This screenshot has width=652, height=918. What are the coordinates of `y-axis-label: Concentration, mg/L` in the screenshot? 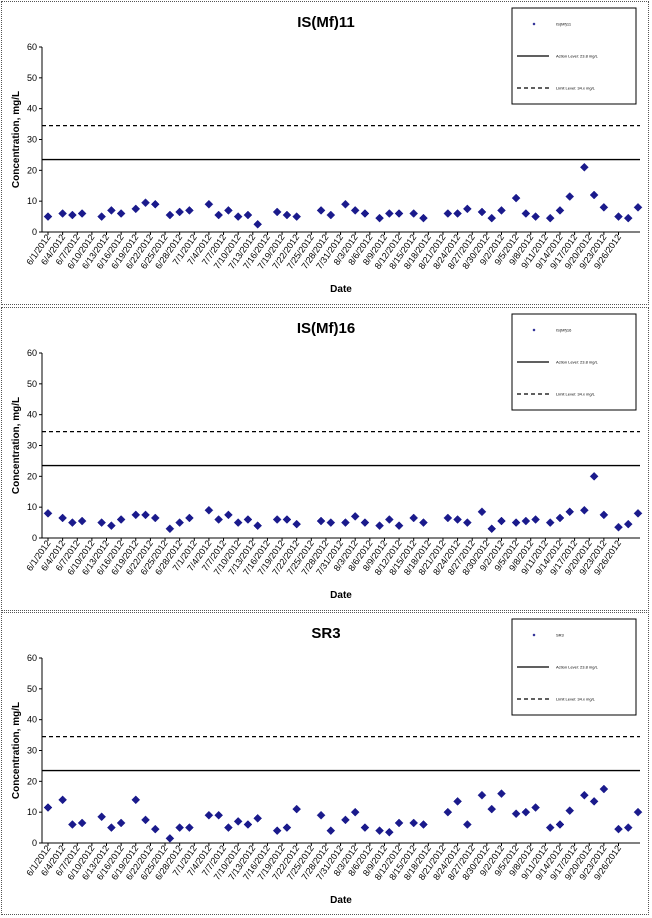 It's located at (16, 445).